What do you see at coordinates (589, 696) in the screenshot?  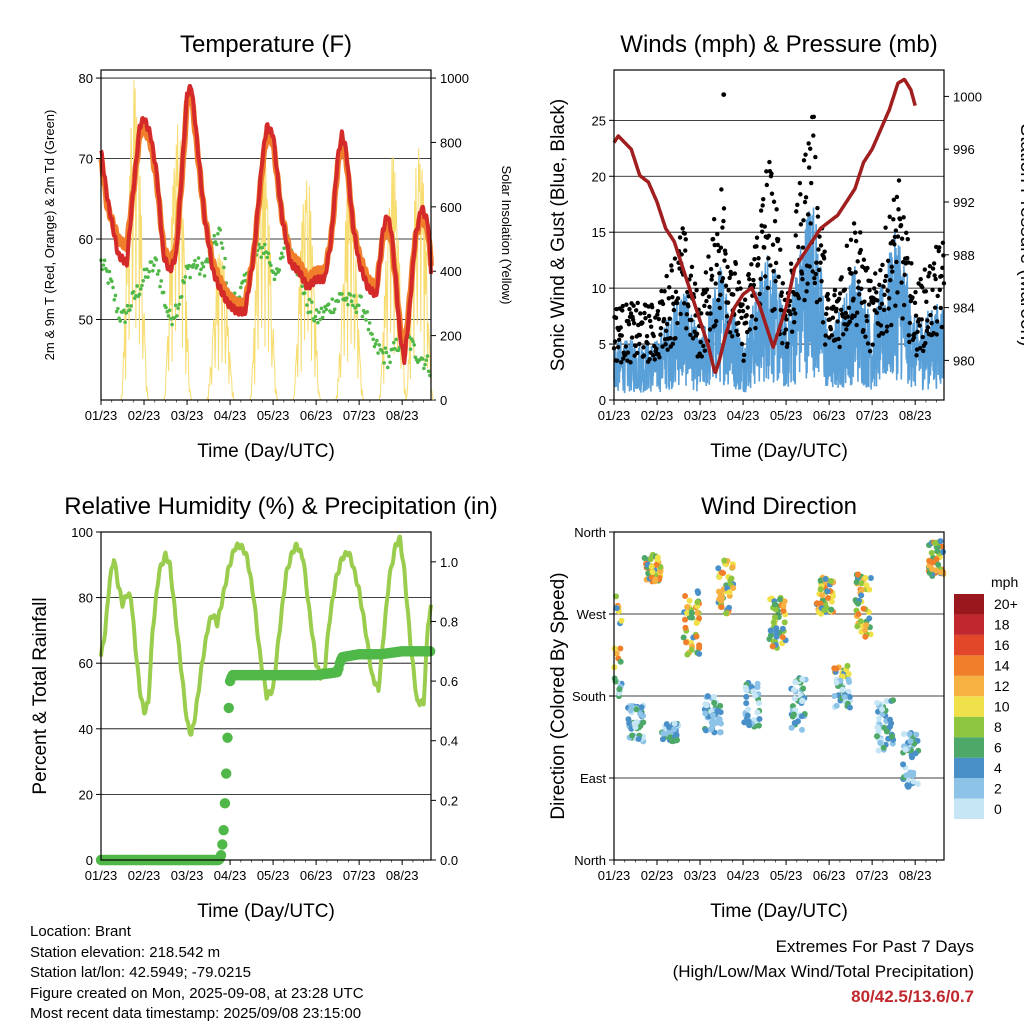 I see `direction-ytick-label: South` at bounding box center [589, 696].